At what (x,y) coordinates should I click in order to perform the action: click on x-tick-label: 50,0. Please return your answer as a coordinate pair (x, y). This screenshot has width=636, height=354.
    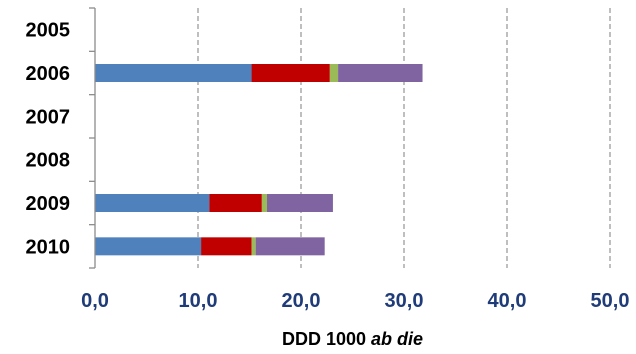
    Looking at the image, I should click on (610, 301).